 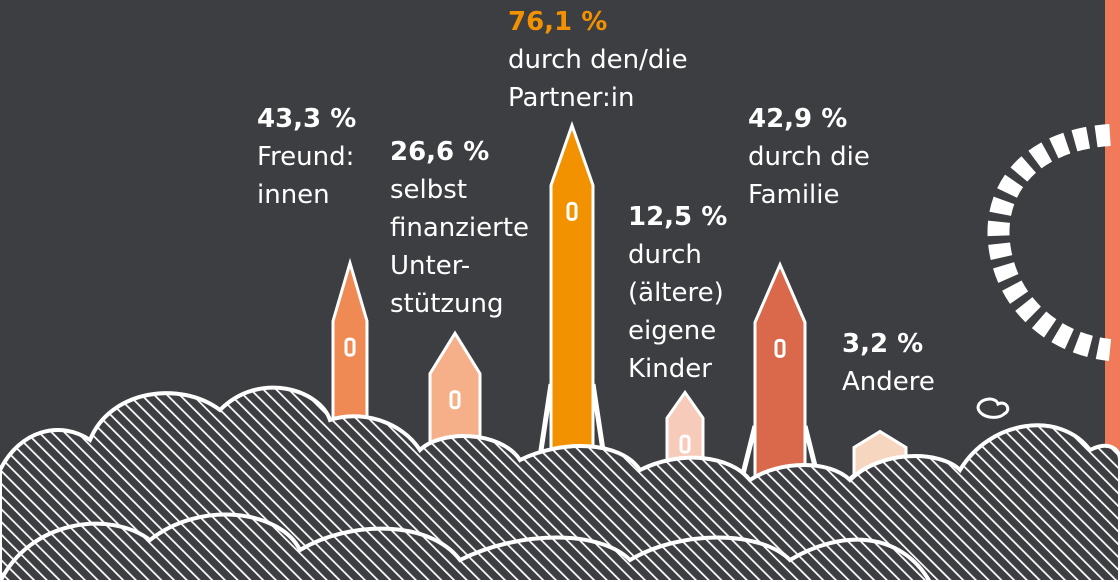 I want to click on value-label: 43,3 %, so click(x=307, y=119).